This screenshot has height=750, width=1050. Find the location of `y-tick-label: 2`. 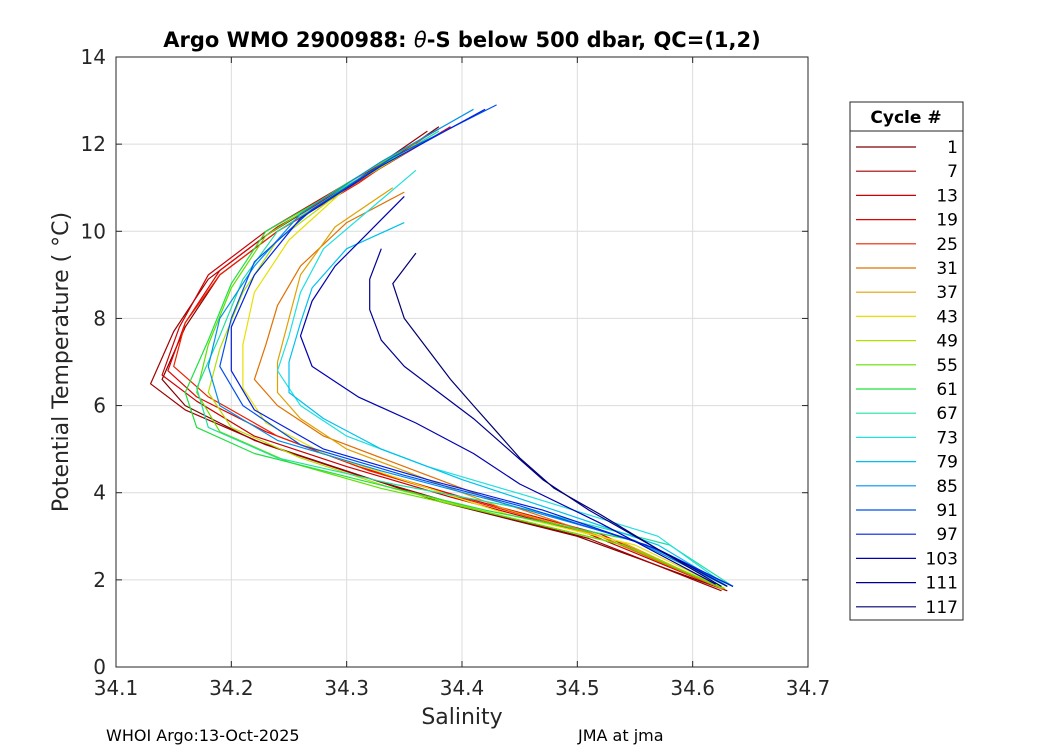

y-tick-label: 2 is located at coordinates (99, 580).